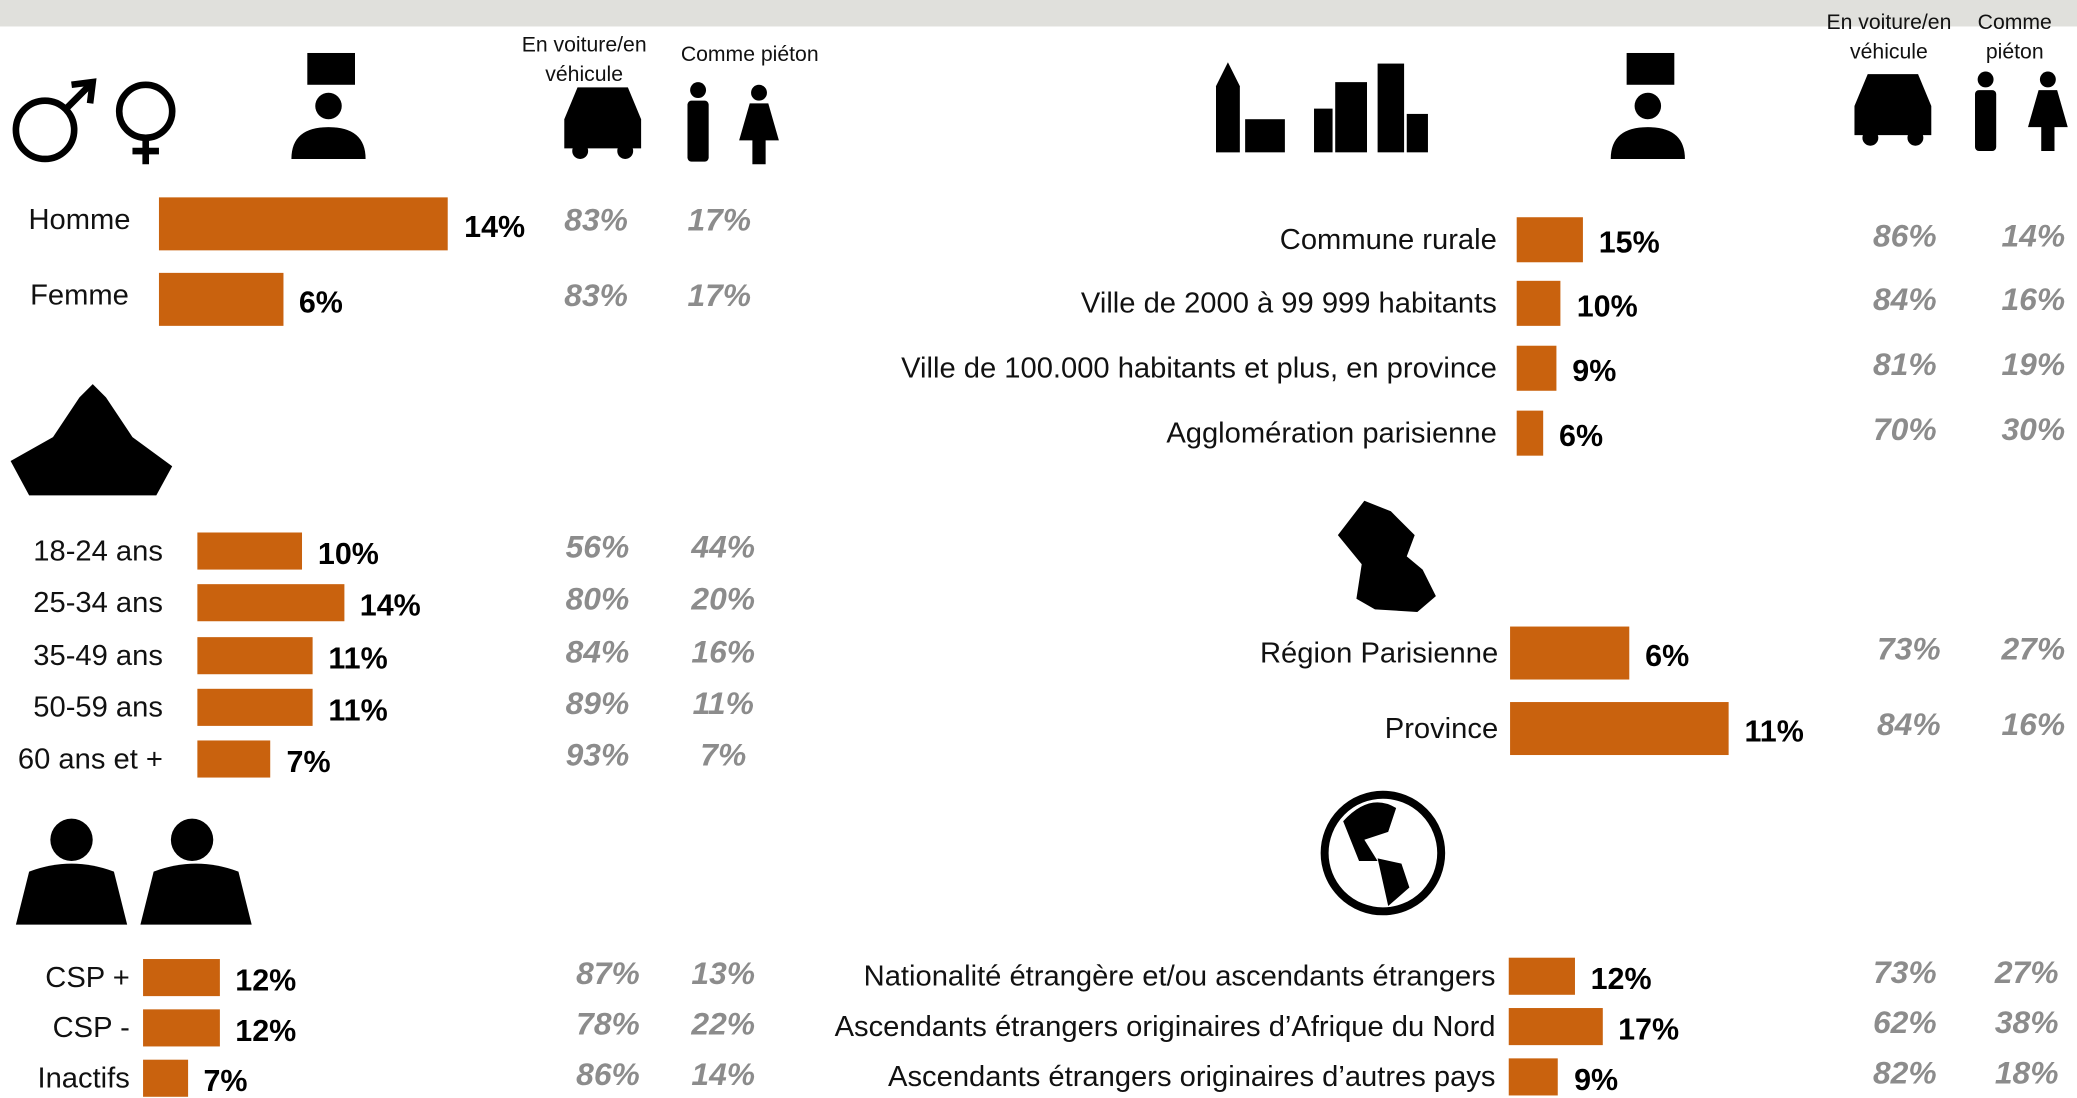 The height and width of the screenshot is (1098, 2077). Describe the element at coordinates (597, 599) in the screenshot. I see `car-share: 80%` at that location.